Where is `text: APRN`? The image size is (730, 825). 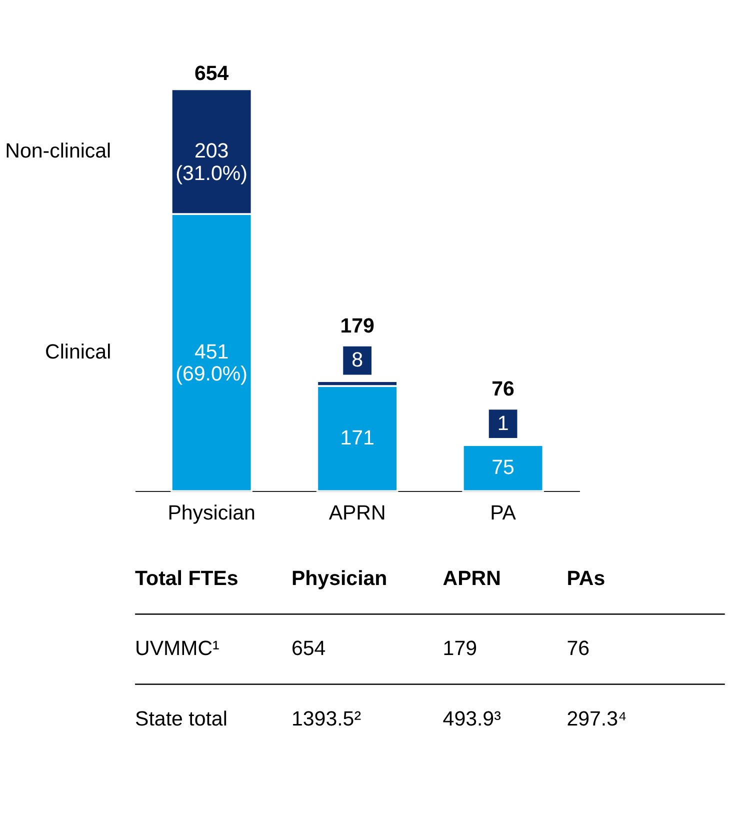 text: APRN is located at coordinates (471, 578).